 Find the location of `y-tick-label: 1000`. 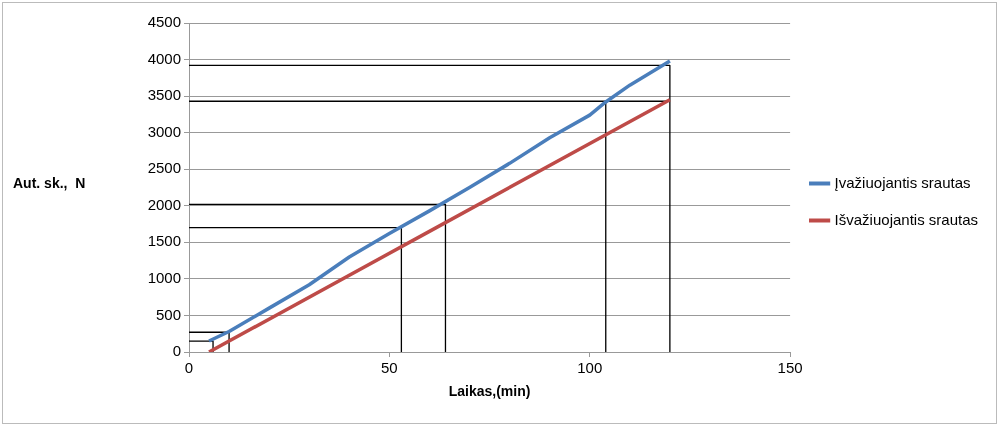

y-tick-label: 1000 is located at coordinates (164, 278).